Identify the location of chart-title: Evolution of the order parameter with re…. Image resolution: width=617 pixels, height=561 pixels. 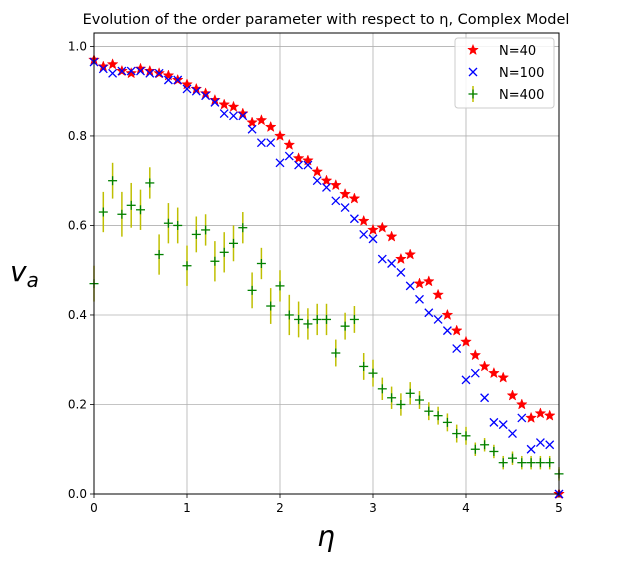
(326, 20).